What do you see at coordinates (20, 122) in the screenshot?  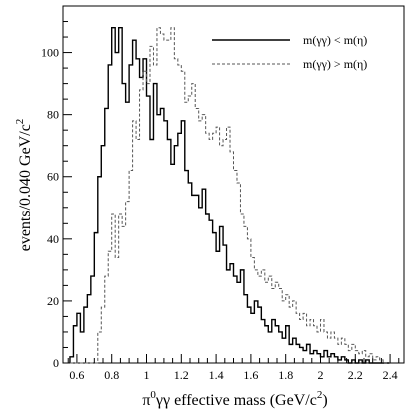 I see `y-axis-label-sup: 2` at bounding box center [20, 122].